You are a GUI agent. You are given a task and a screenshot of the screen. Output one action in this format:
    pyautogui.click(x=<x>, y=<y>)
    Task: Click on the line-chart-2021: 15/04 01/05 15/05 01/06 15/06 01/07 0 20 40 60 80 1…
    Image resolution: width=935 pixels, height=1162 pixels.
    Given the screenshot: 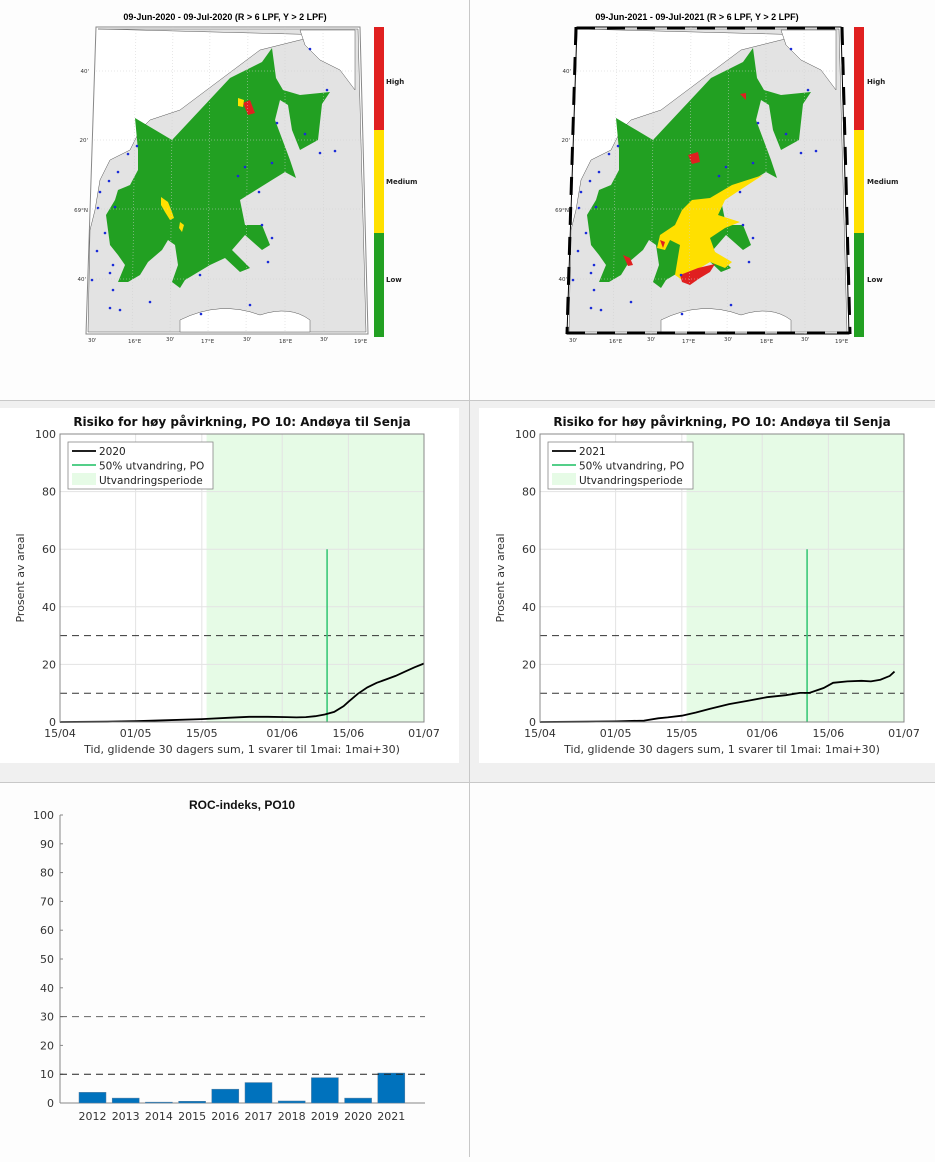 What is the action you would take?
    pyautogui.click(x=707, y=585)
    